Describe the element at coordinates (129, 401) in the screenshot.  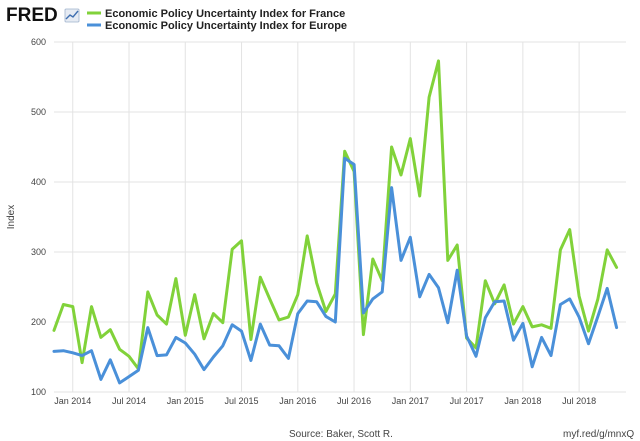
I see `x-tick-label: Jul 2014` at that location.